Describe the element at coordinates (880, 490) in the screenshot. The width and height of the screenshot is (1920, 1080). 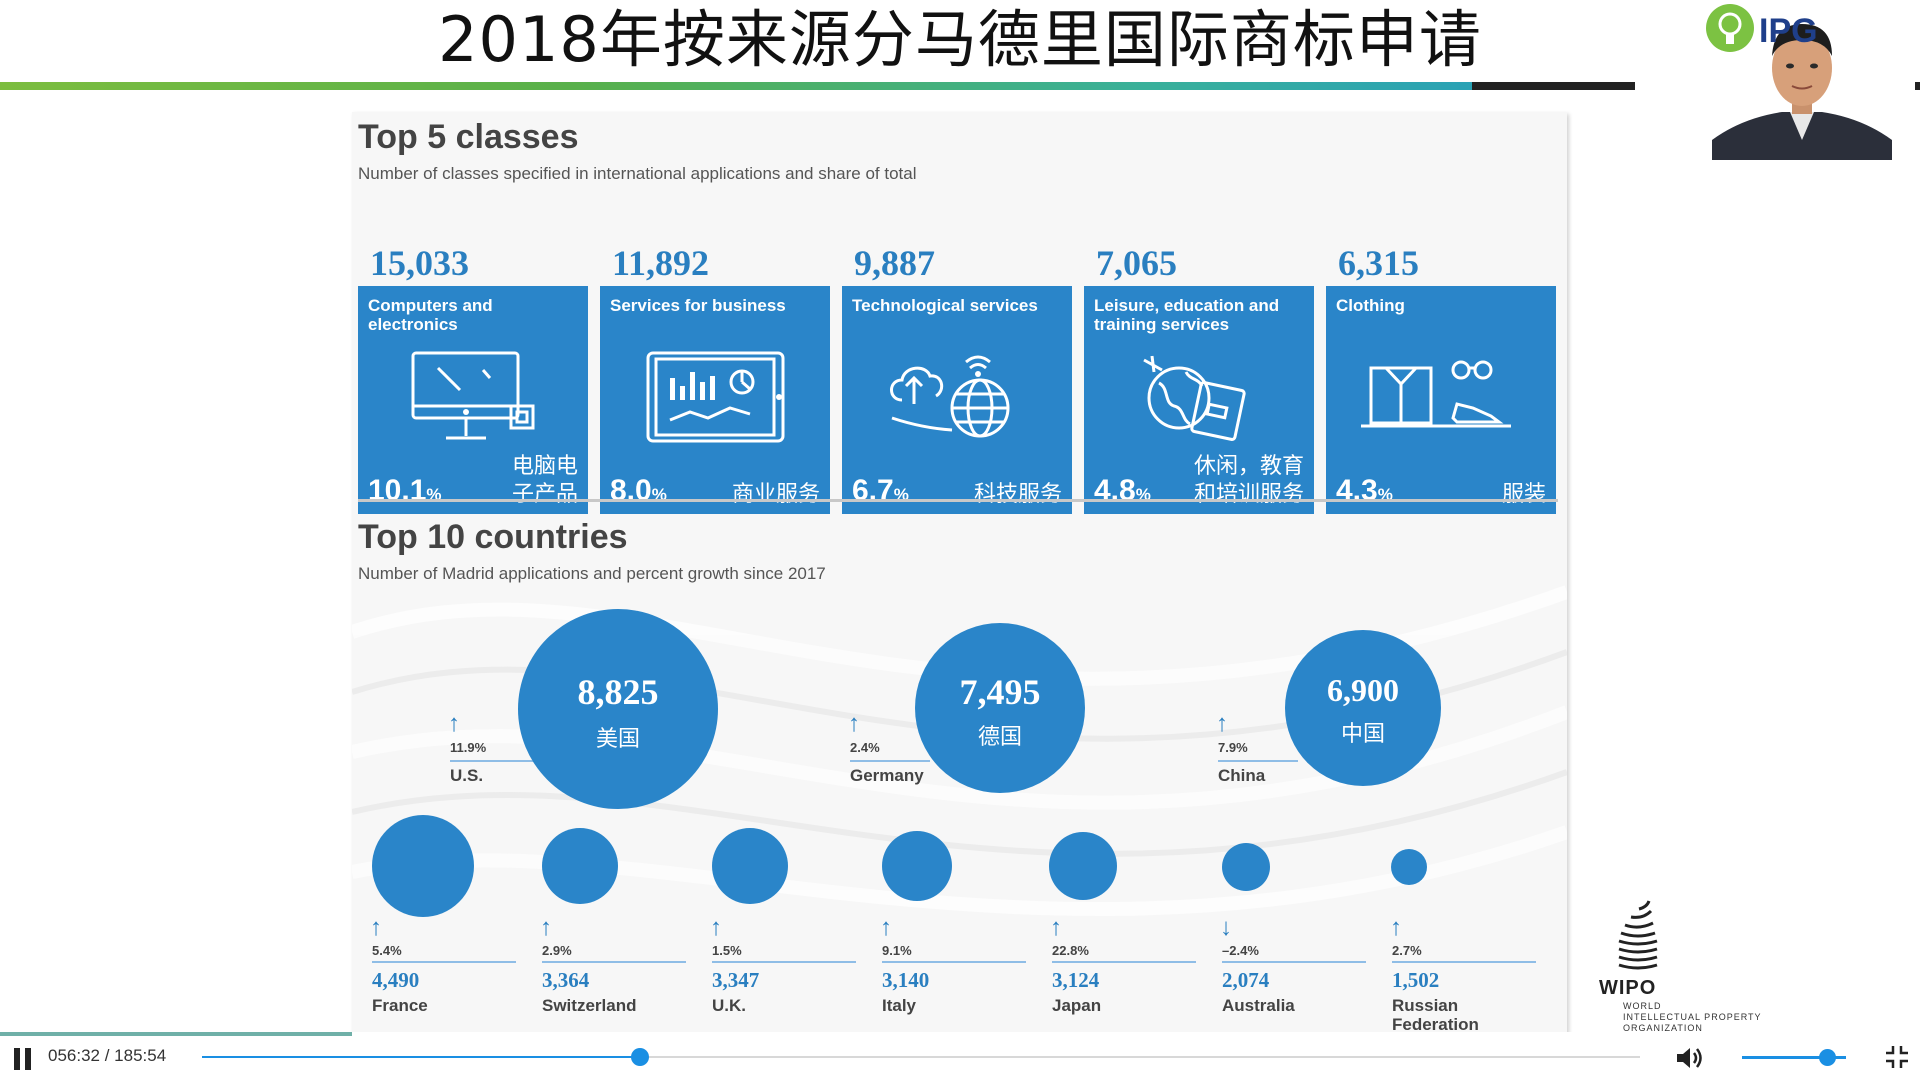
I see `class-share: 6.7%` at that location.